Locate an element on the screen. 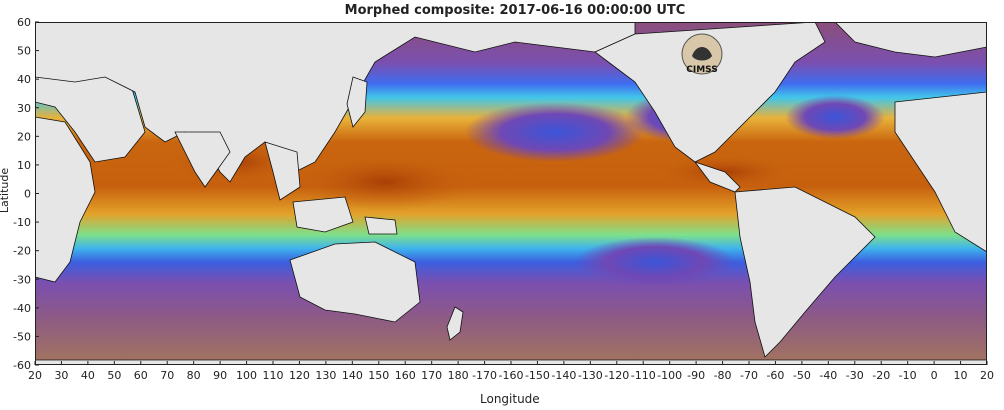 The image size is (1004, 410). x-tick-label: 150 is located at coordinates (378, 375).